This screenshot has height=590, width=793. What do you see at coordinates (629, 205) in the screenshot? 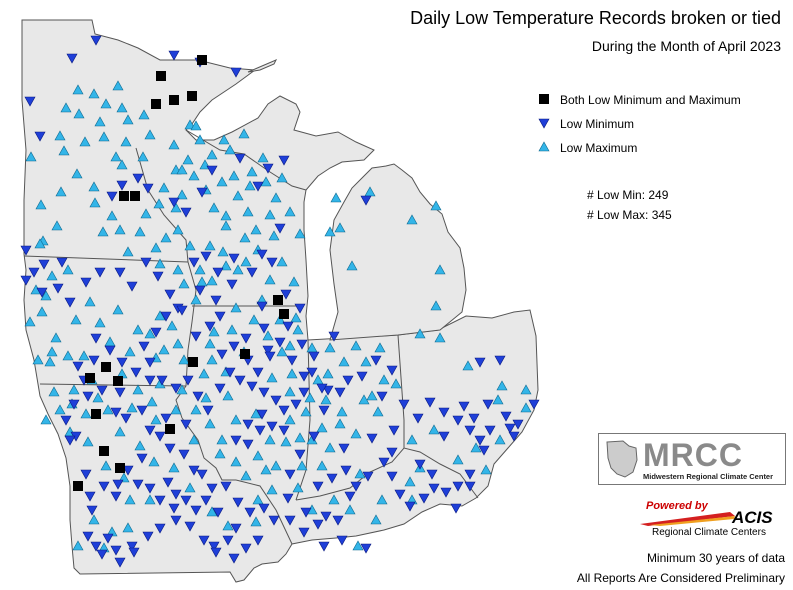
I see `record-counts: # Low Min: 249 # Low Max: 345` at bounding box center [629, 205].